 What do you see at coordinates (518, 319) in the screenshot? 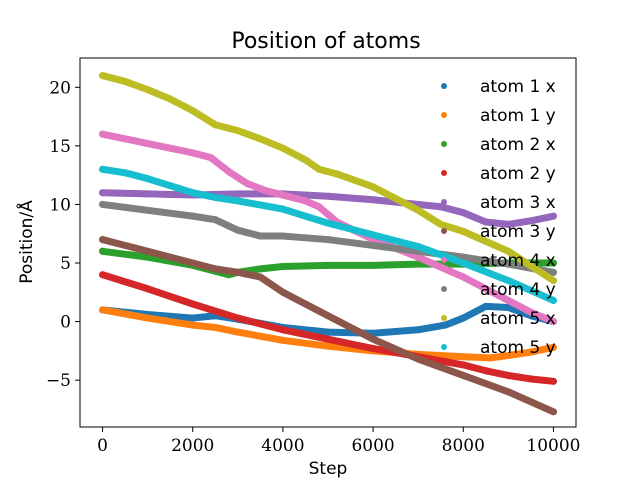
I see `legend-label: atom 5 x` at bounding box center [518, 319].